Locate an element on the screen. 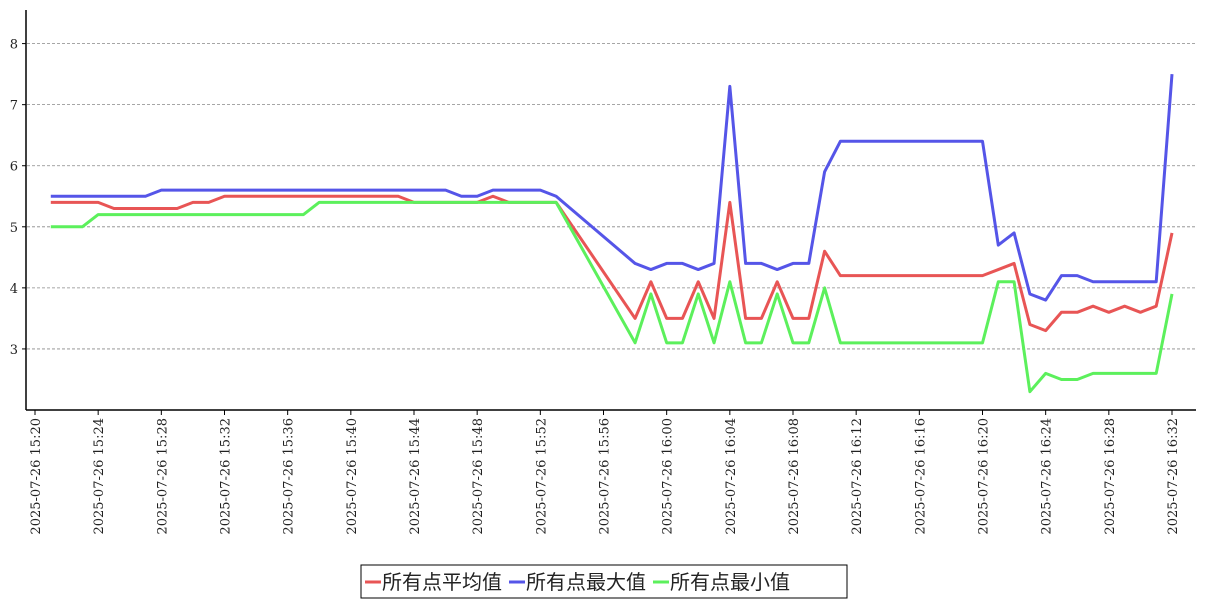 This screenshot has width=1207, height=600. x-tick-label: 2025-07-26 16:28 is located at coordinates (1110, 476).